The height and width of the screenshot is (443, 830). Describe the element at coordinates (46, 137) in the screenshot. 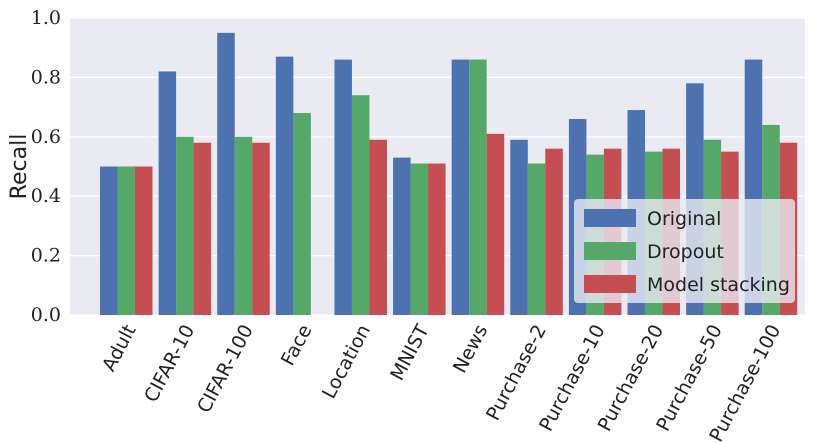

I see `y-tick-label: 0.6` at that location.